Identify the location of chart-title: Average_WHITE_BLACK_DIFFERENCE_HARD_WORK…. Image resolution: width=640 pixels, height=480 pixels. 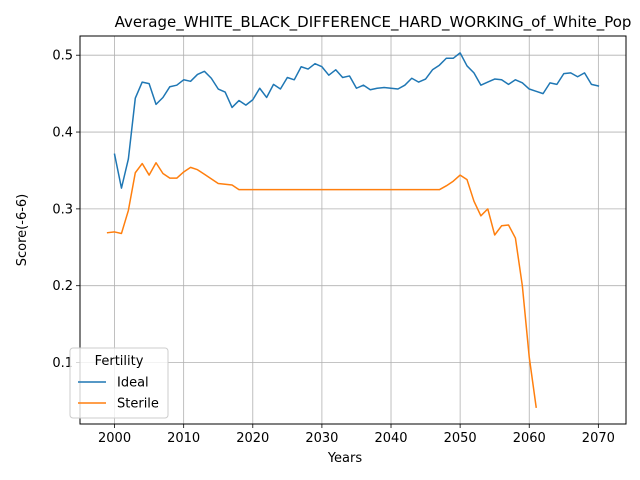
(373, 22).